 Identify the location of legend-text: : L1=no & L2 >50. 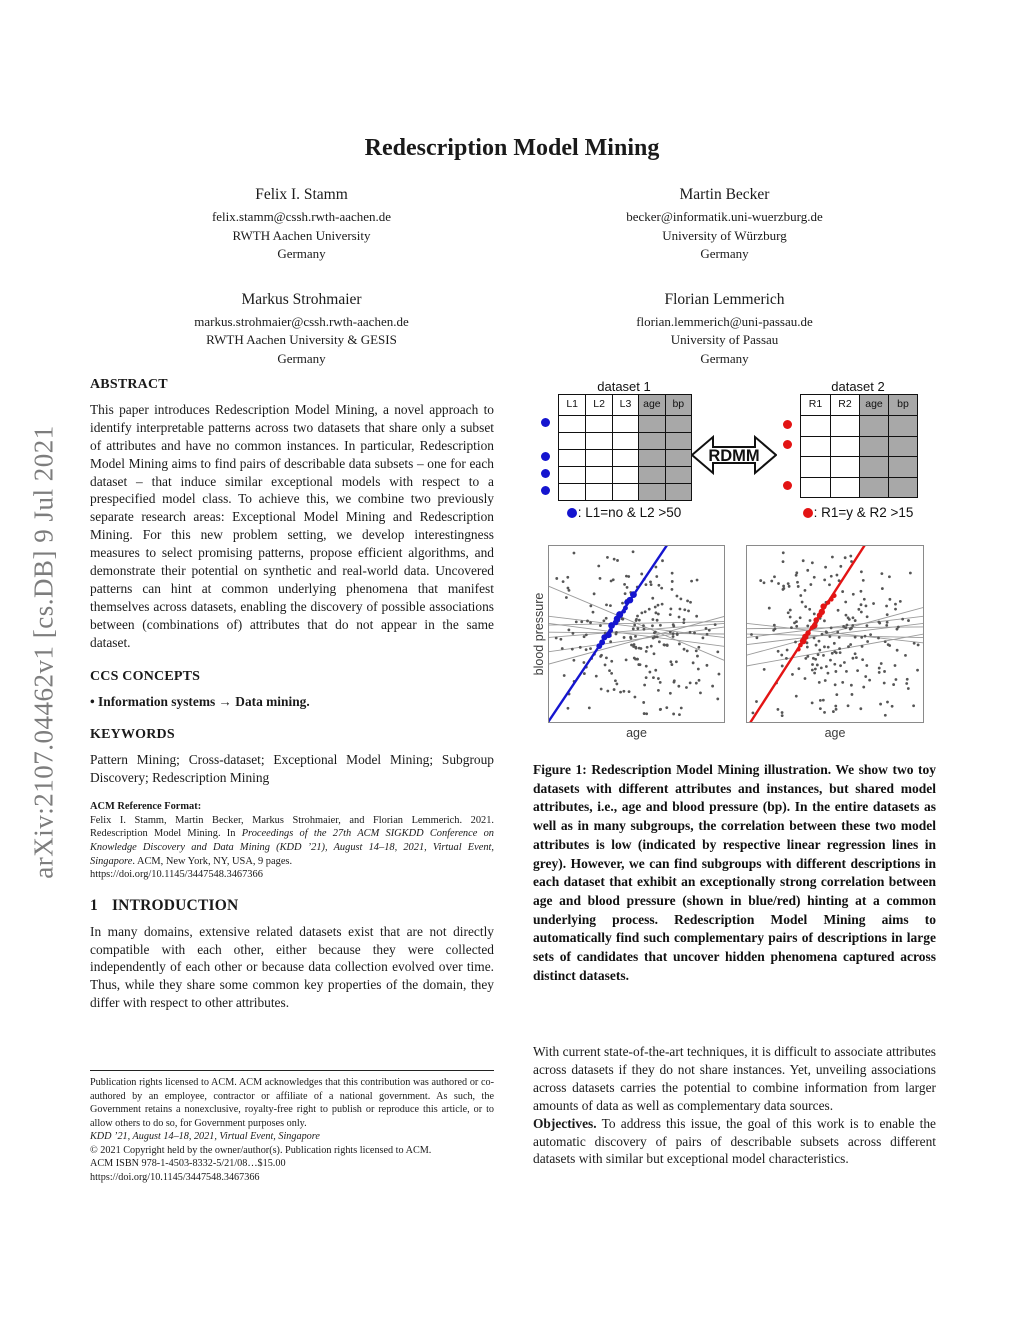
(629, 512).